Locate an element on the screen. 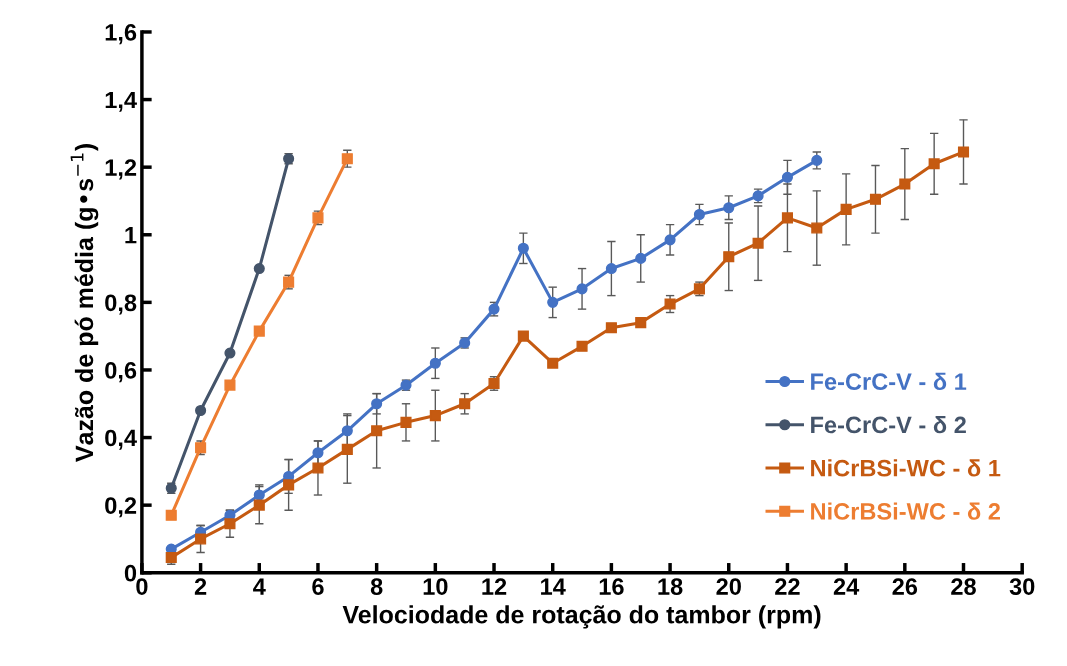 This screenshot has height=666, width=1067. y-tick-label: 0 is located at coordinates (130, 573).